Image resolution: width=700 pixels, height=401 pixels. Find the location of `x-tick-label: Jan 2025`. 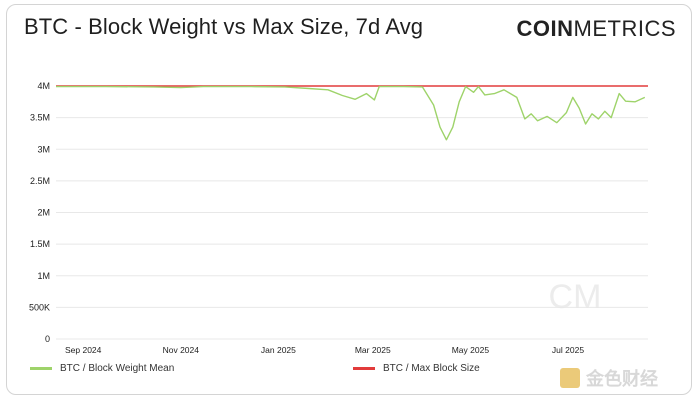

x-tick-label: Jan 2025 is located at coordinates (278, 350).